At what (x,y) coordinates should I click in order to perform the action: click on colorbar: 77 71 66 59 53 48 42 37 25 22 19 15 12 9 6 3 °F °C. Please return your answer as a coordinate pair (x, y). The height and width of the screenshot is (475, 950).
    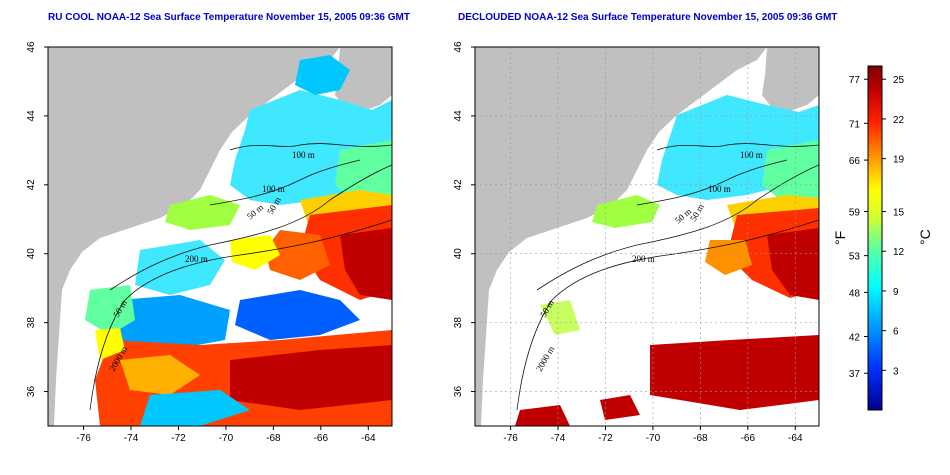
    Looking at the image, I should click on (882, 238).